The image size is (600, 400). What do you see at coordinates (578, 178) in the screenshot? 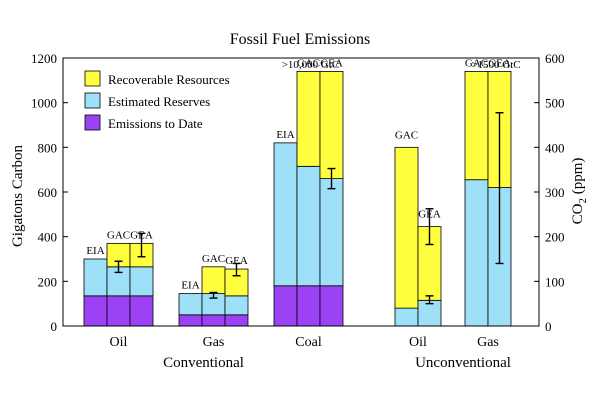
I see `y-axis-right-label-units: (ppm)` at bounding box center [578, 178].